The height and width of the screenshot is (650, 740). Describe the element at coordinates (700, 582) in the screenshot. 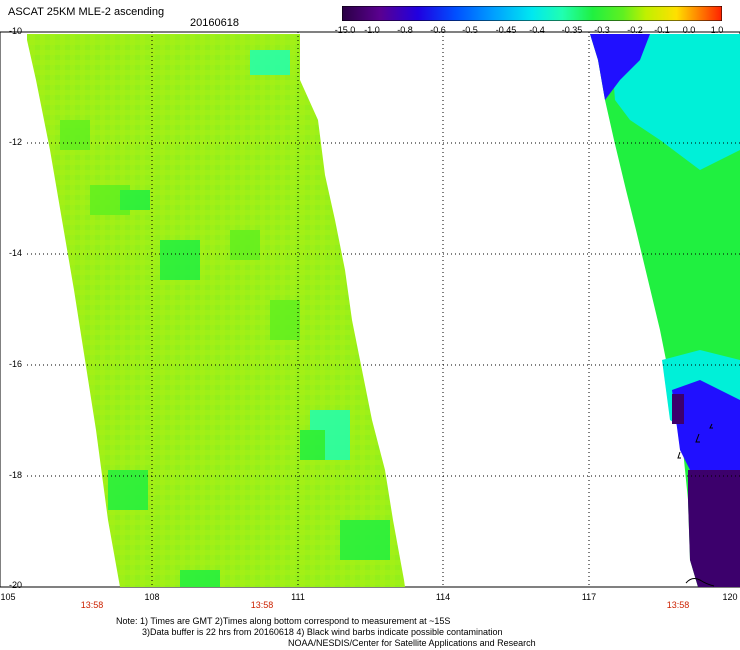

I see `coastline` at that location.